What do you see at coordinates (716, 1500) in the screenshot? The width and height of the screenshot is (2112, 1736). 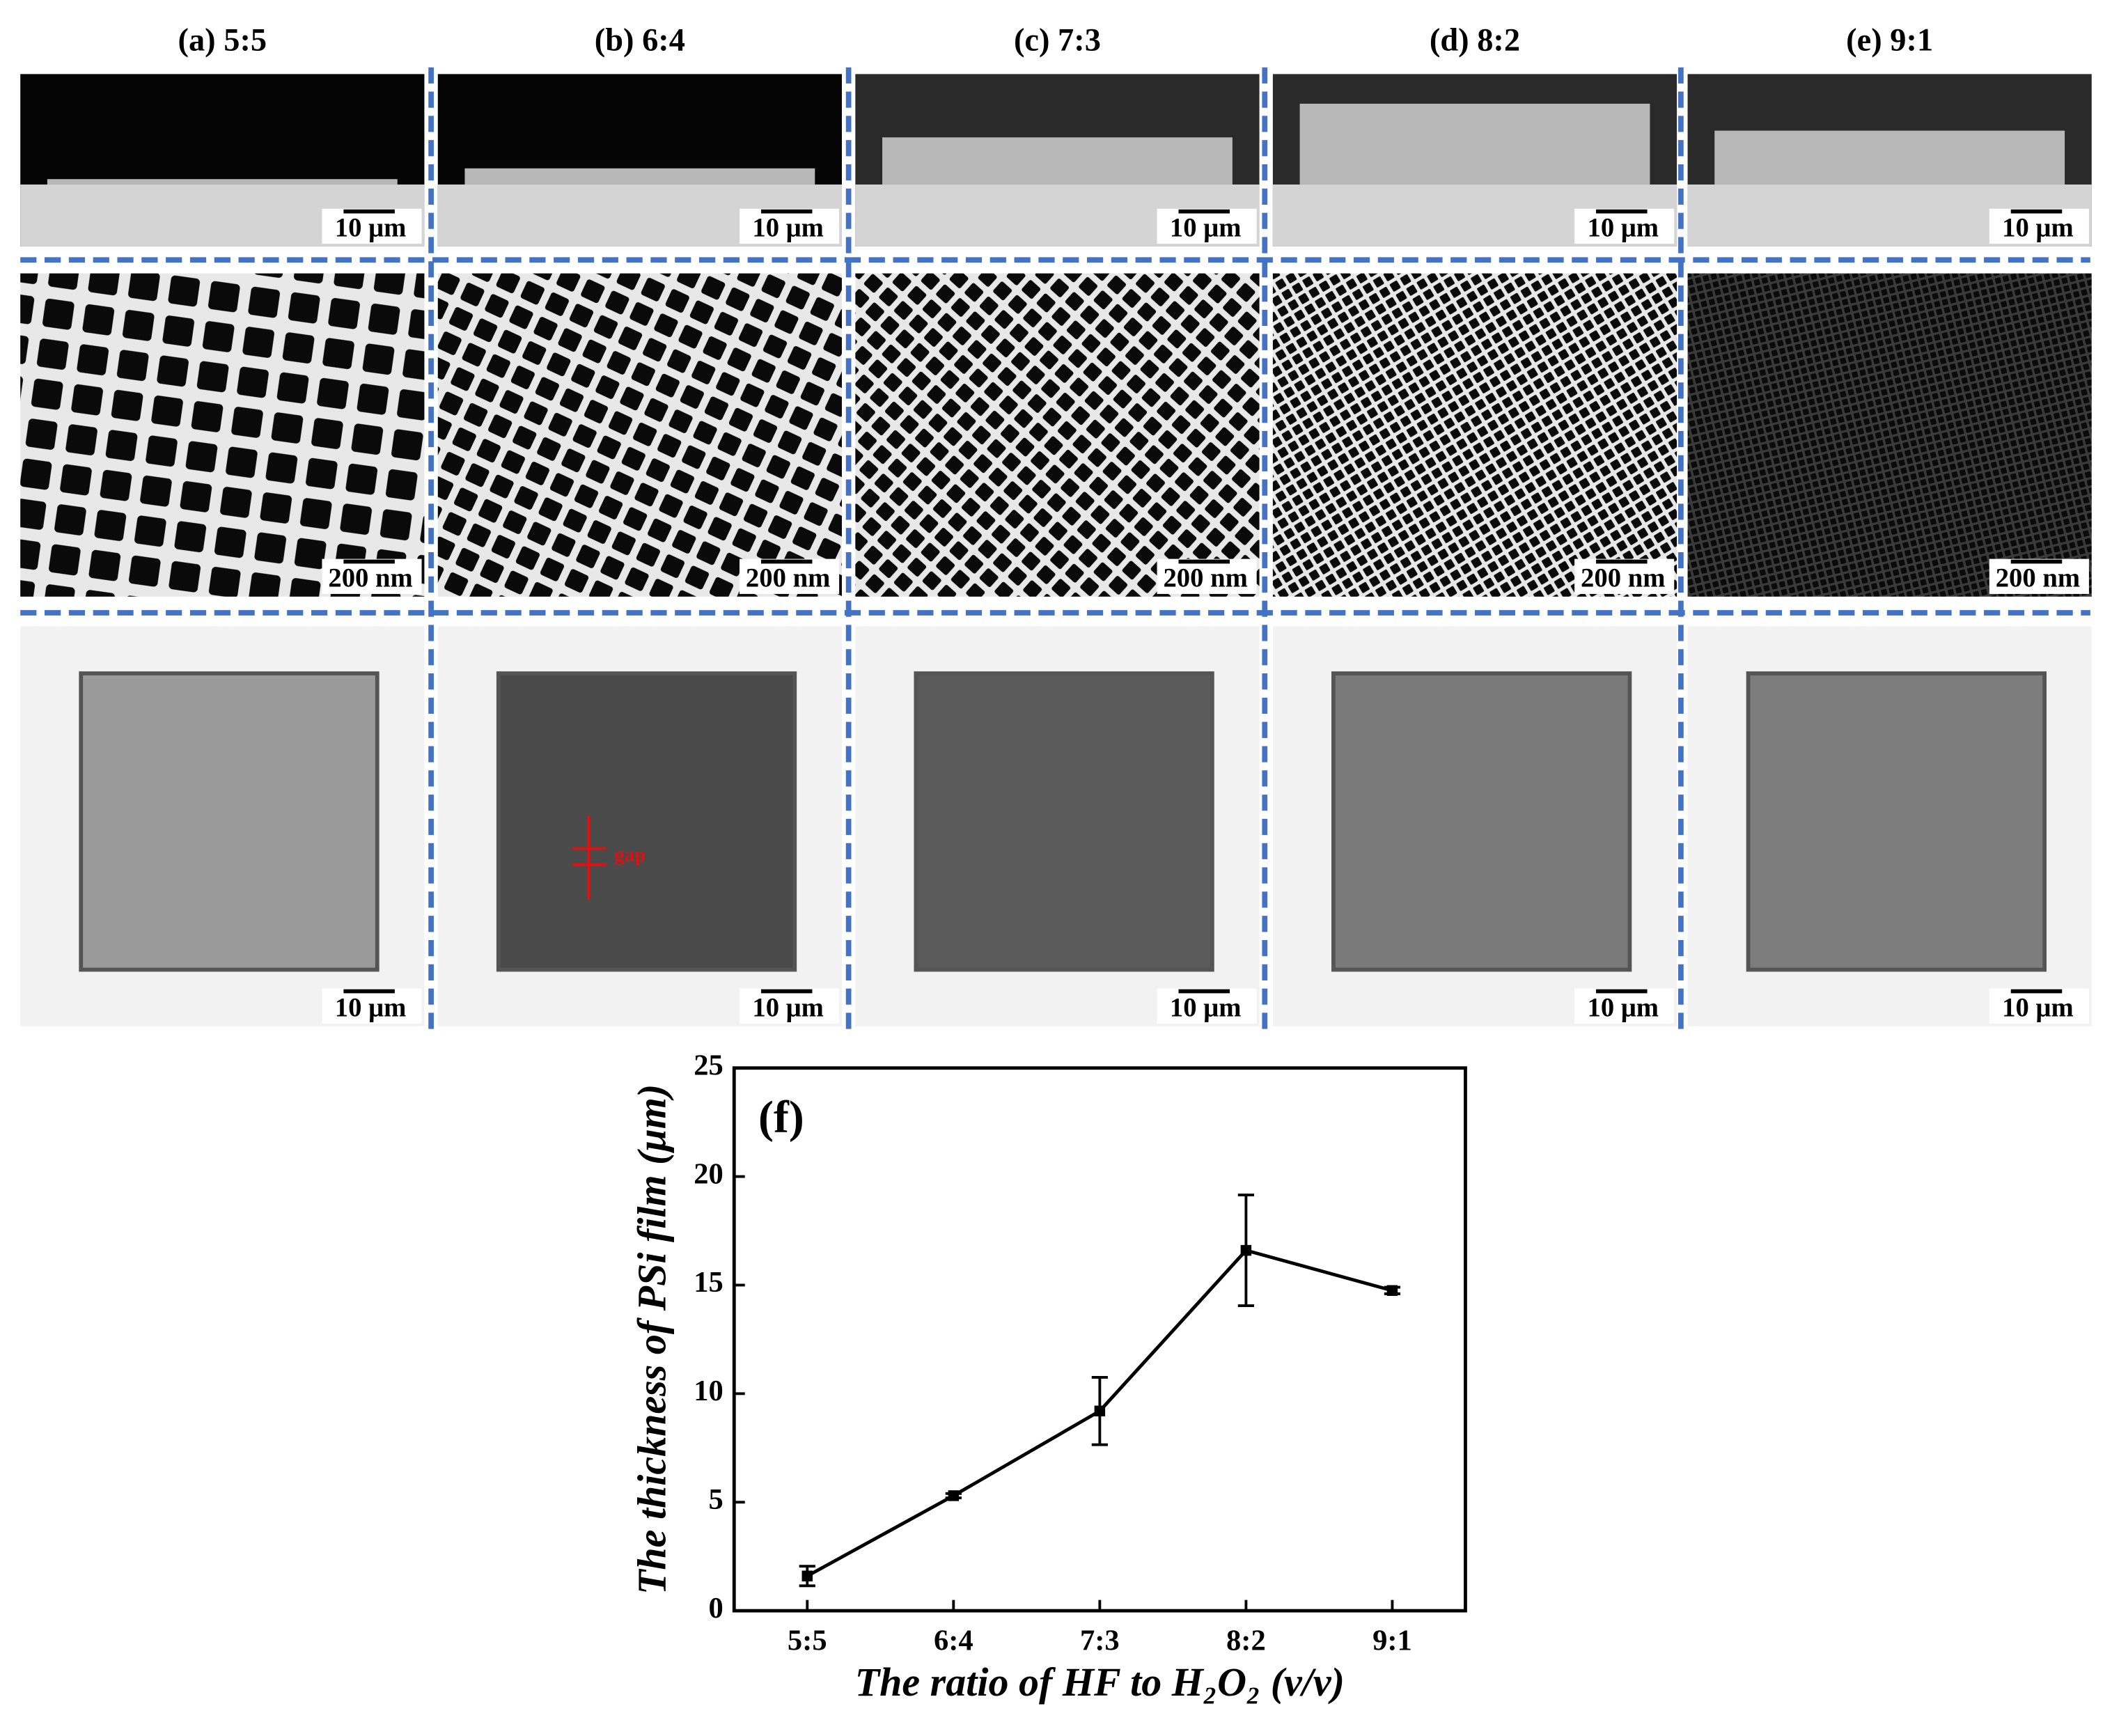 I see `y-tick-label: 5` at bounding box center [716, 1500].